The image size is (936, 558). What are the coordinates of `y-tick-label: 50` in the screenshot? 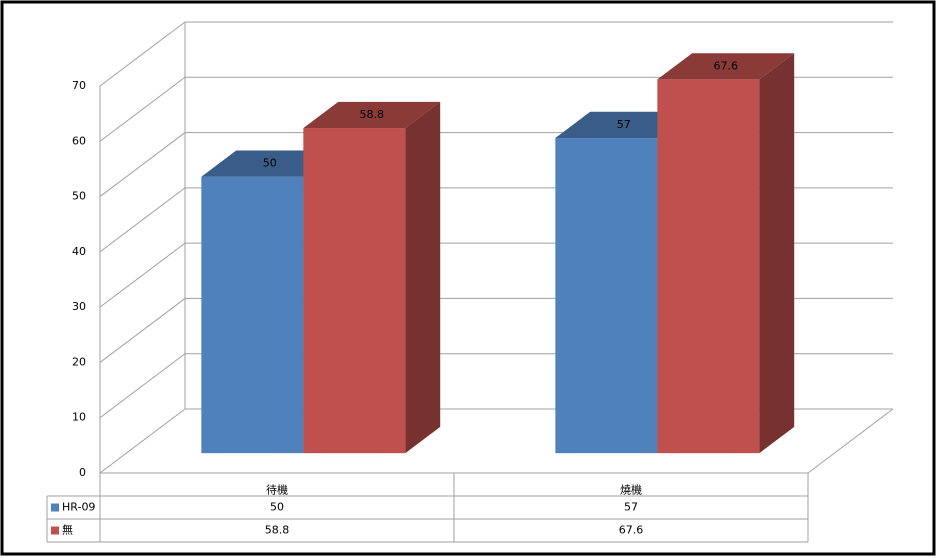 It's located at (79, 196).